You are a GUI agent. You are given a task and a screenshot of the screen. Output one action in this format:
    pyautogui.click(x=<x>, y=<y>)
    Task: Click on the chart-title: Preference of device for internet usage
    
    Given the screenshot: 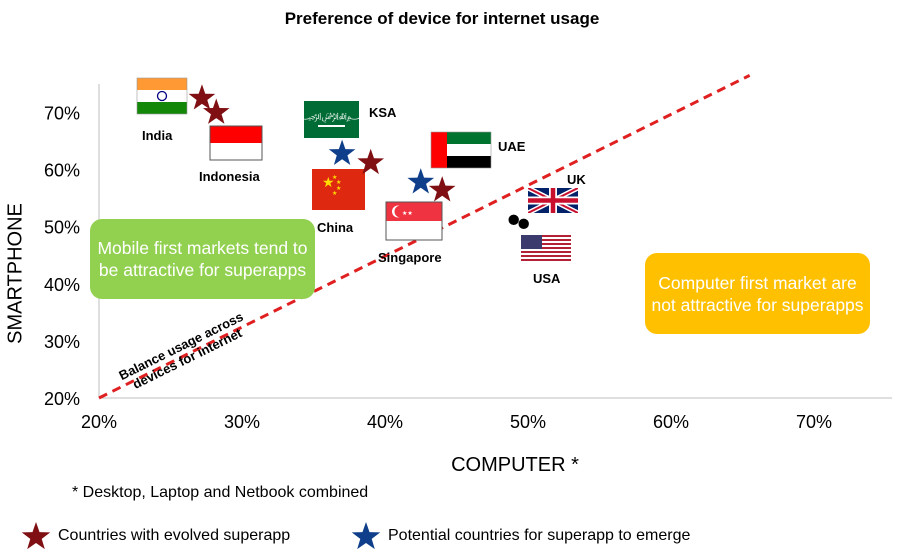 What is the action you would take?
    pyautogui.click(x=442, y=18)
    